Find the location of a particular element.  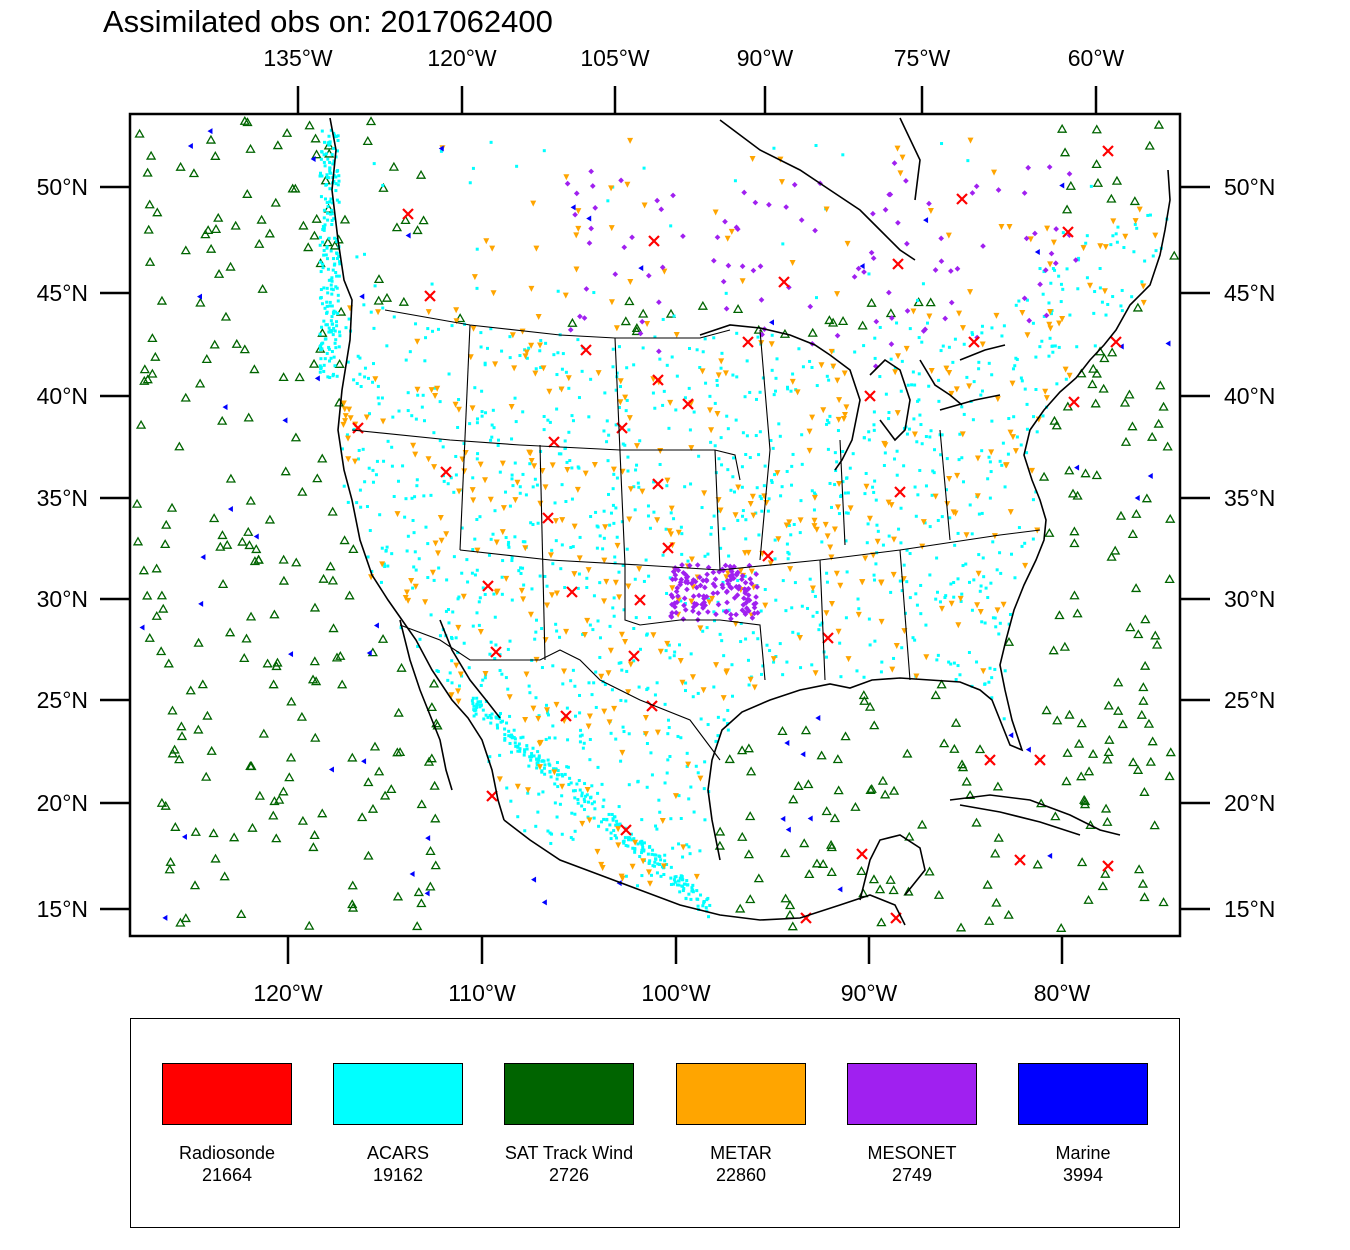

mesonet-marker is located at coordinates (676, 612).